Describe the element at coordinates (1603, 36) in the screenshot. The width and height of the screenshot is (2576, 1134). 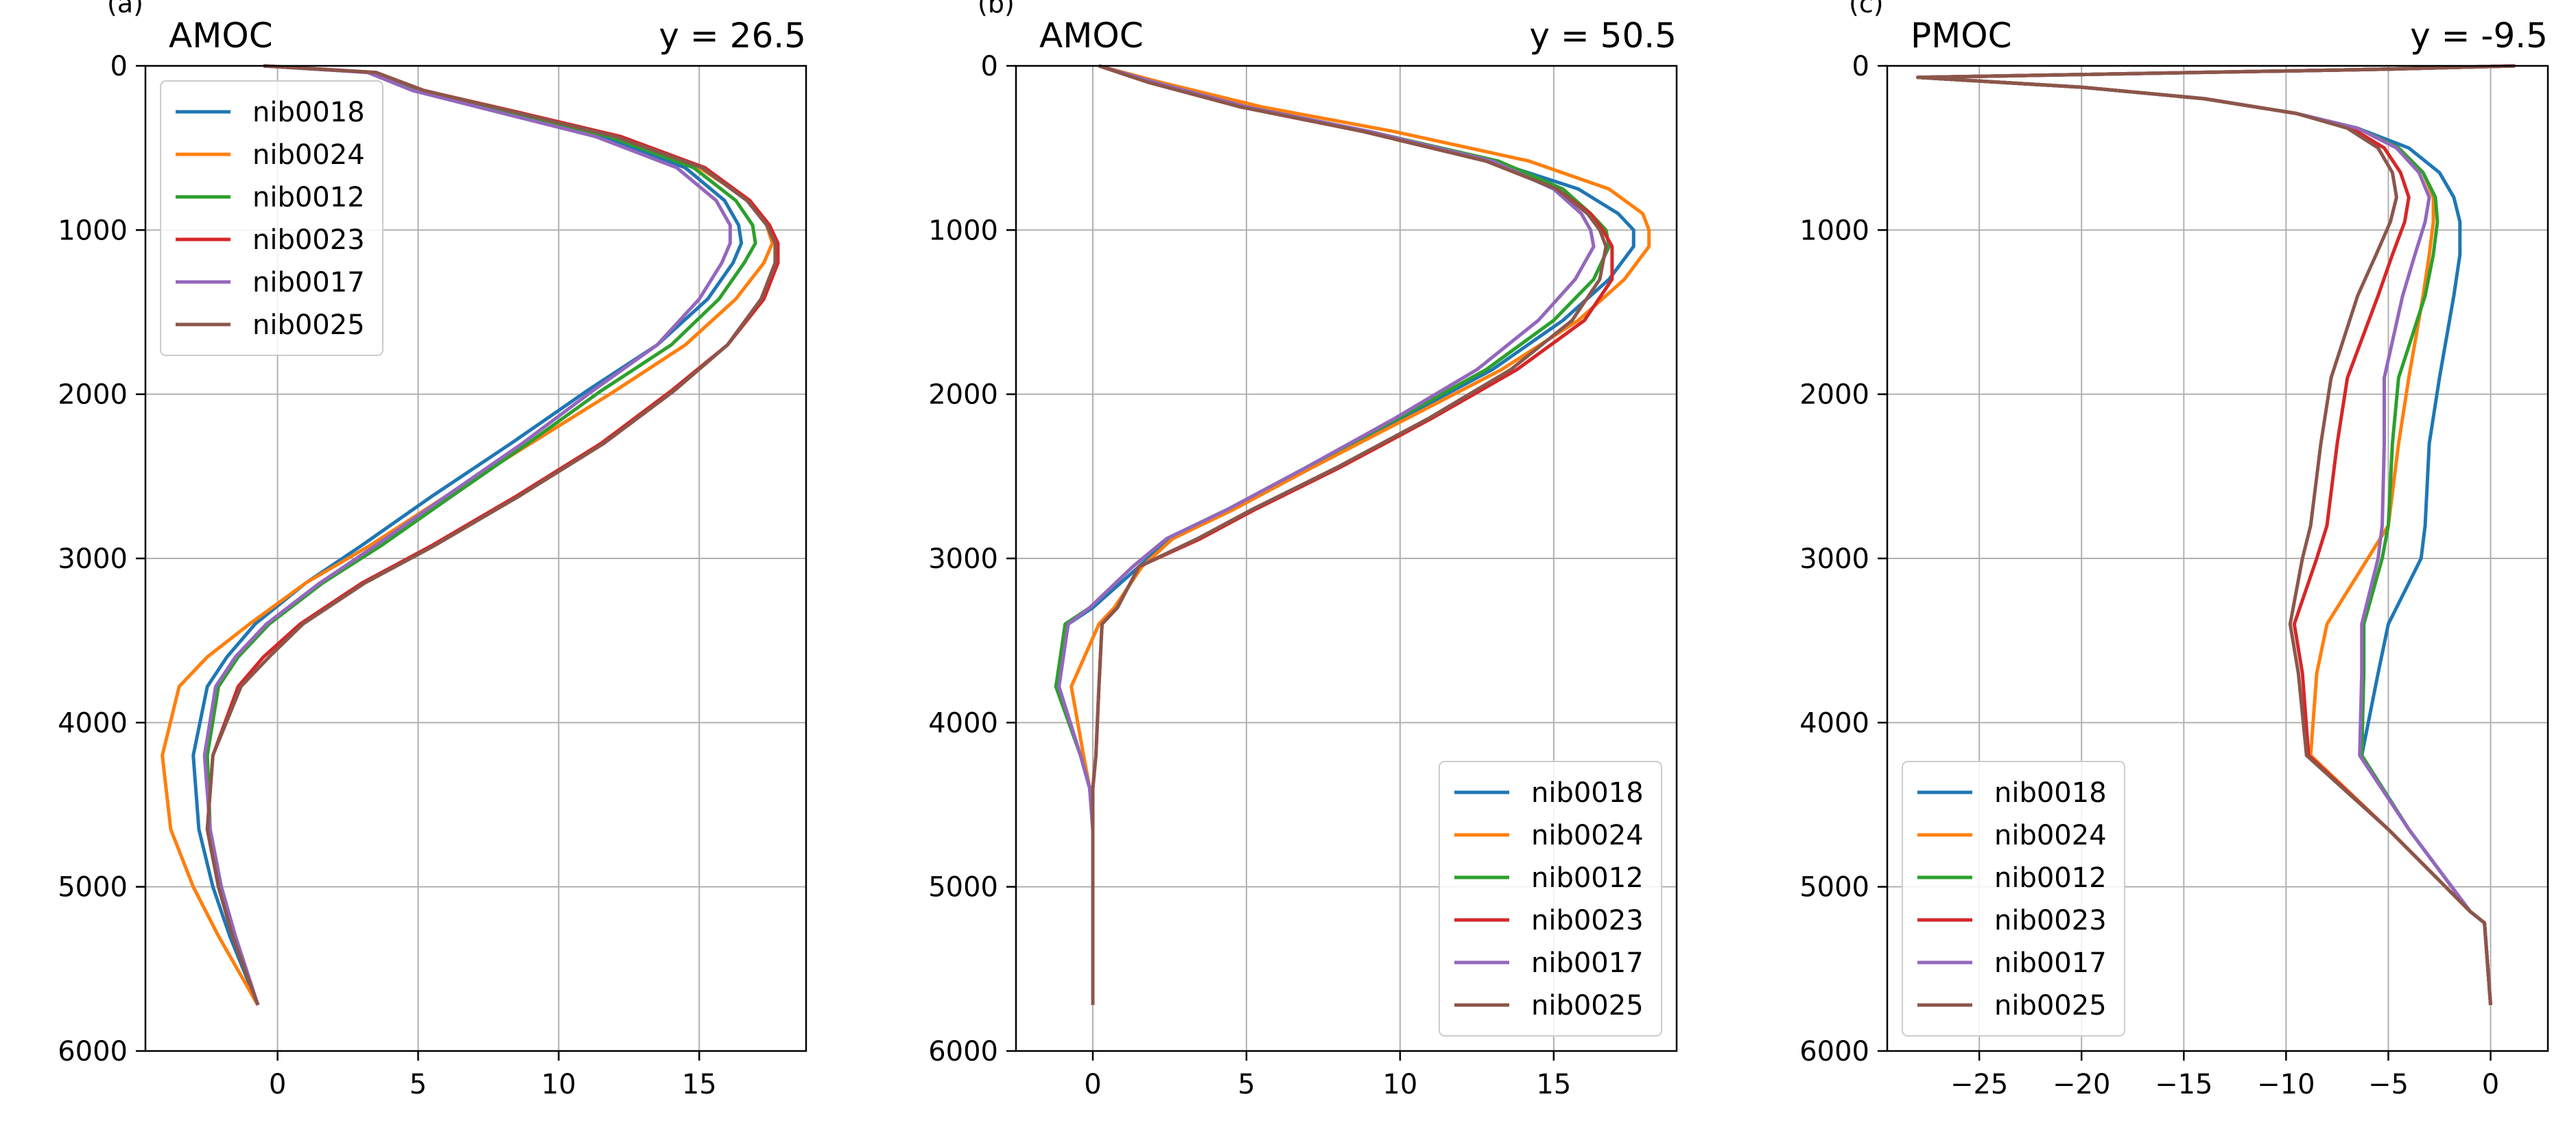
I see `chart-title-right: y = 50.5` at that location.